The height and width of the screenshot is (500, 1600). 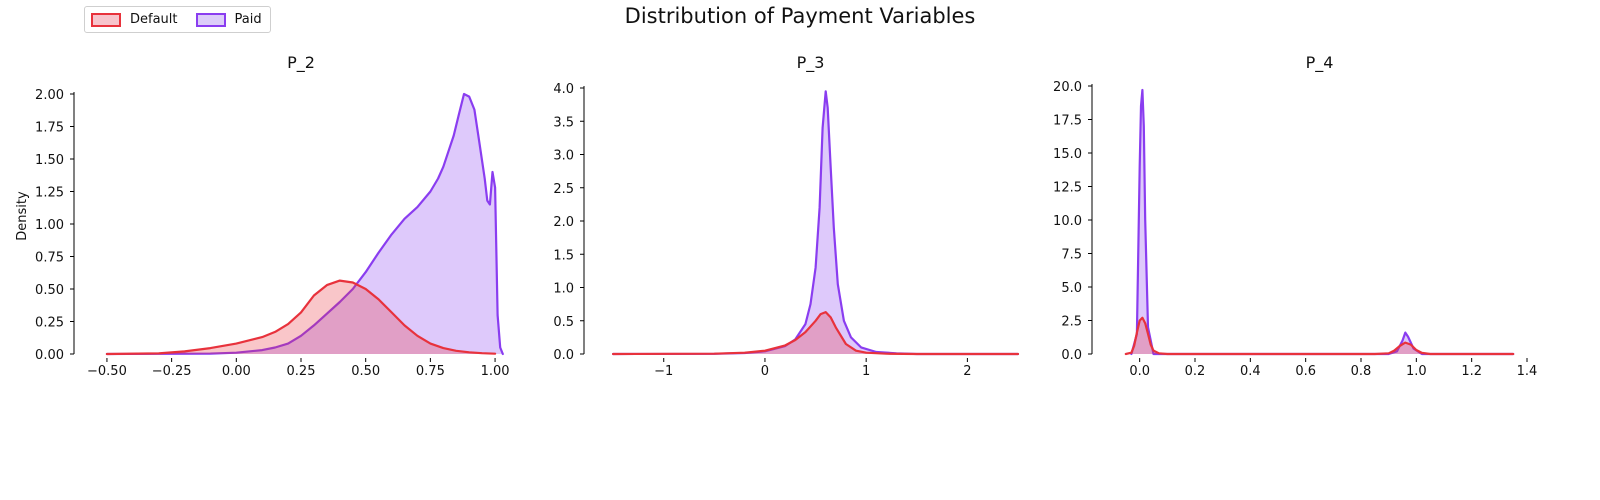 I want to click on legend-swatch-default, so click(x=106, y=19).